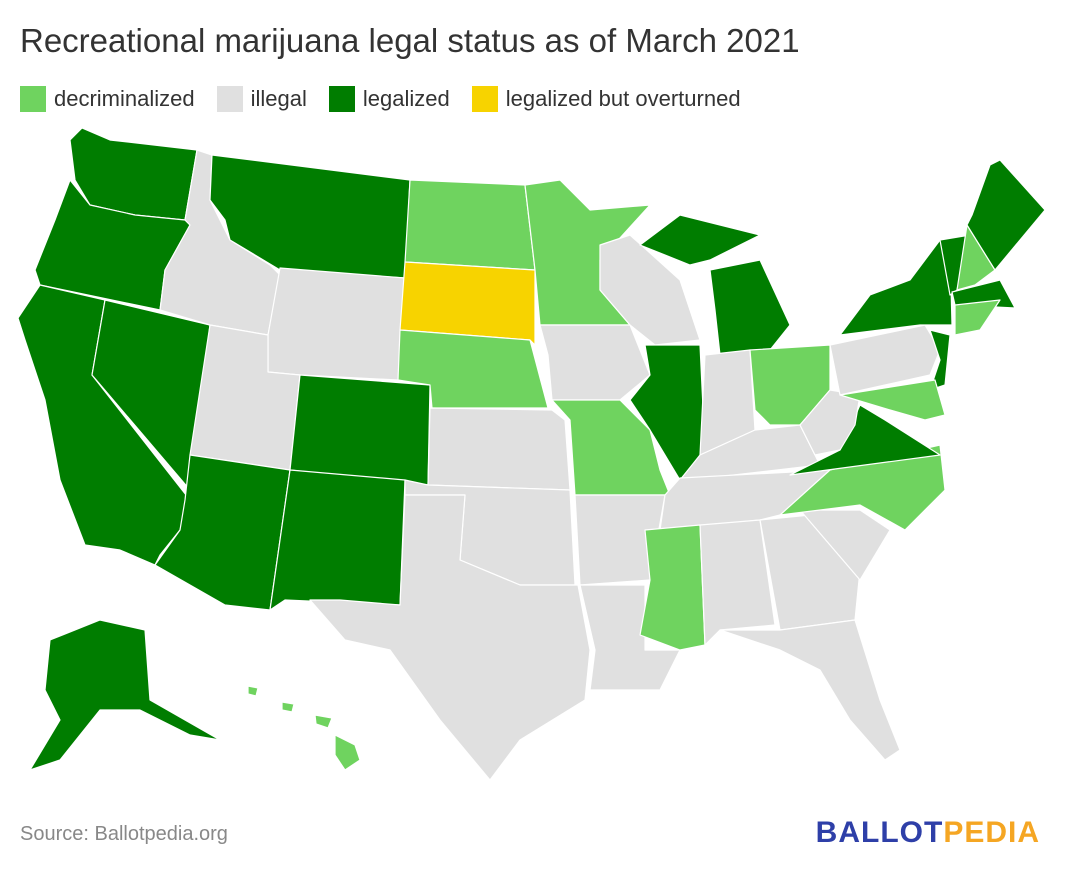 This screenshot has height=880, width=1066. Describe the element at coordinates (406, 98) in the screenshot. I see `legend-label: legalized` at that location.